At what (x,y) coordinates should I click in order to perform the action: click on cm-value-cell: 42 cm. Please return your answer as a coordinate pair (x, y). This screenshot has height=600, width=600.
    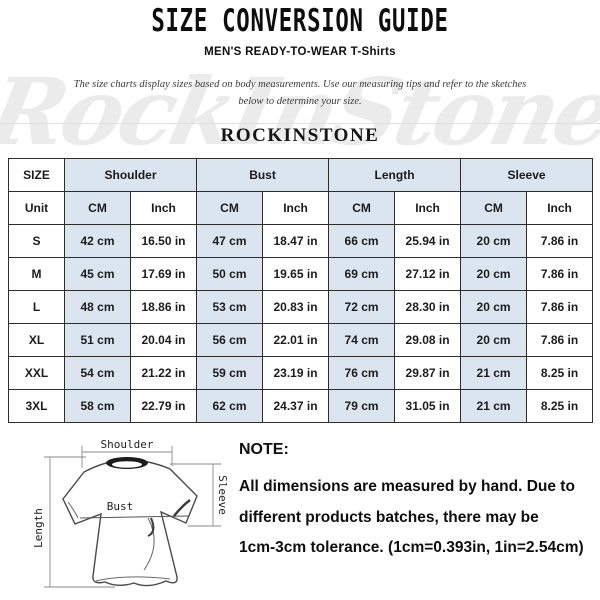
    Looking at the image, I should click on (97, 241).